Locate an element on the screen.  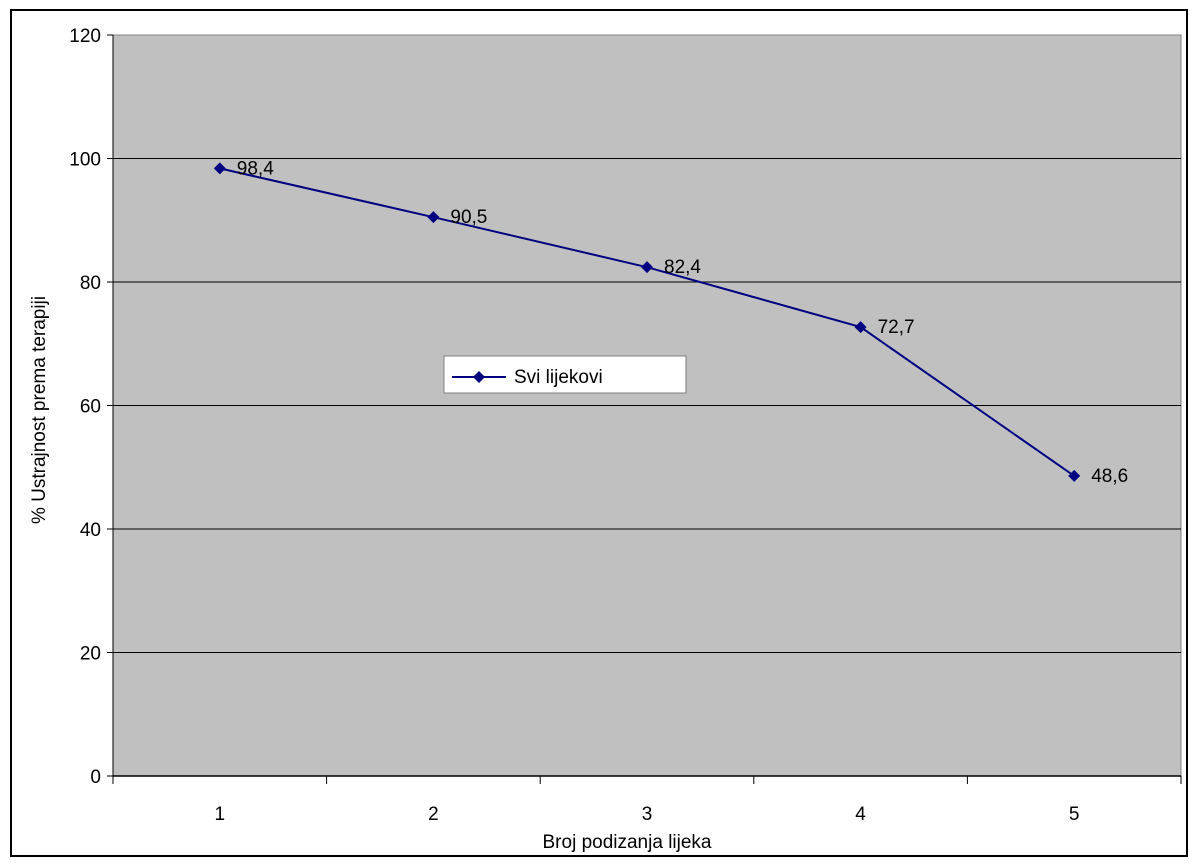
data-label: 90,5 is located at coordinates (468, 217).